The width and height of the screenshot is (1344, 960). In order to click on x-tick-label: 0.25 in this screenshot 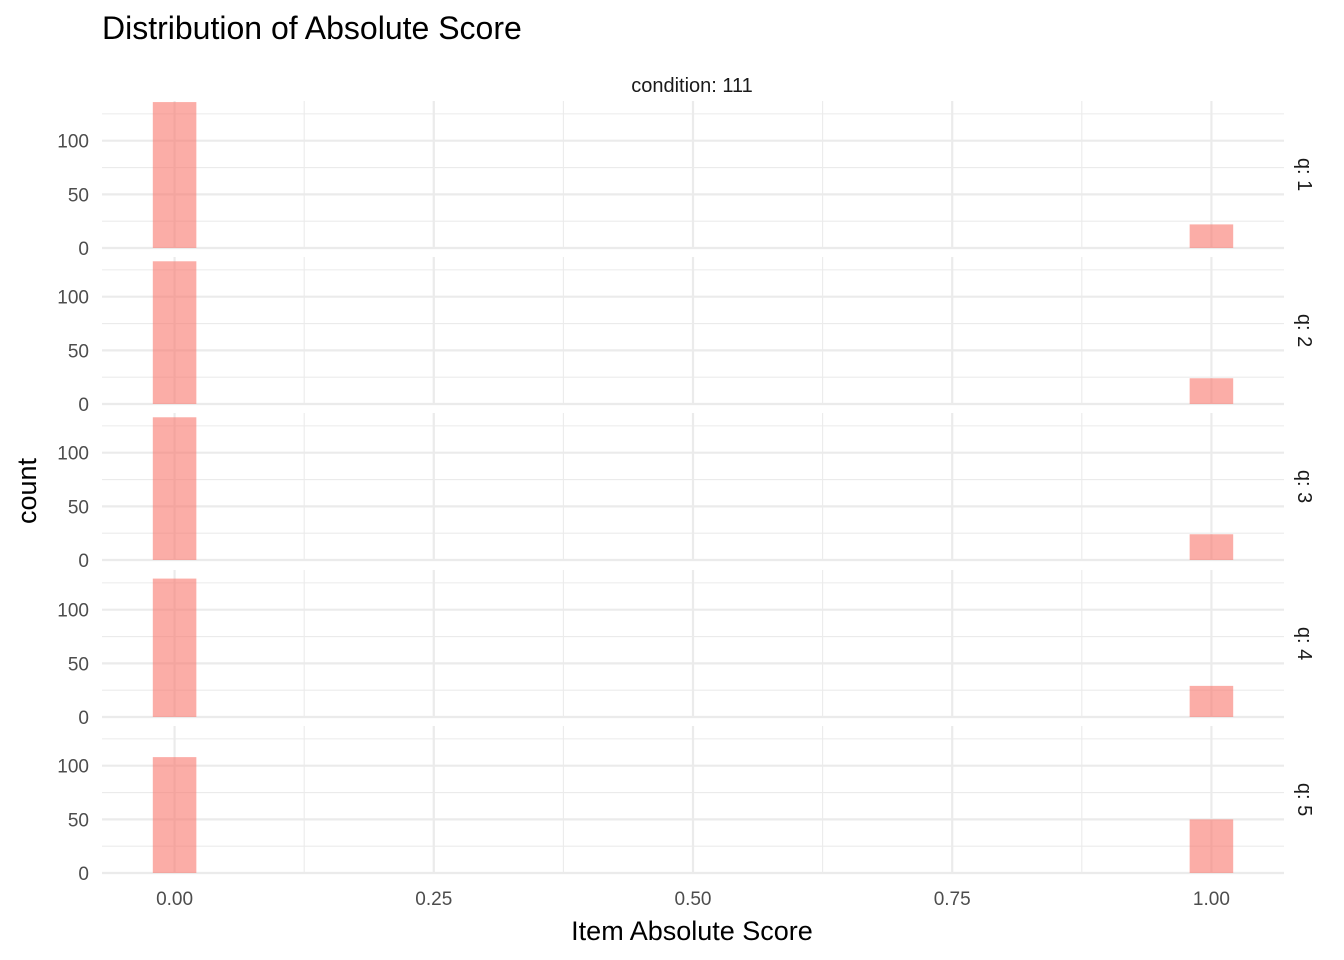, I will do `click(433, 899)`.